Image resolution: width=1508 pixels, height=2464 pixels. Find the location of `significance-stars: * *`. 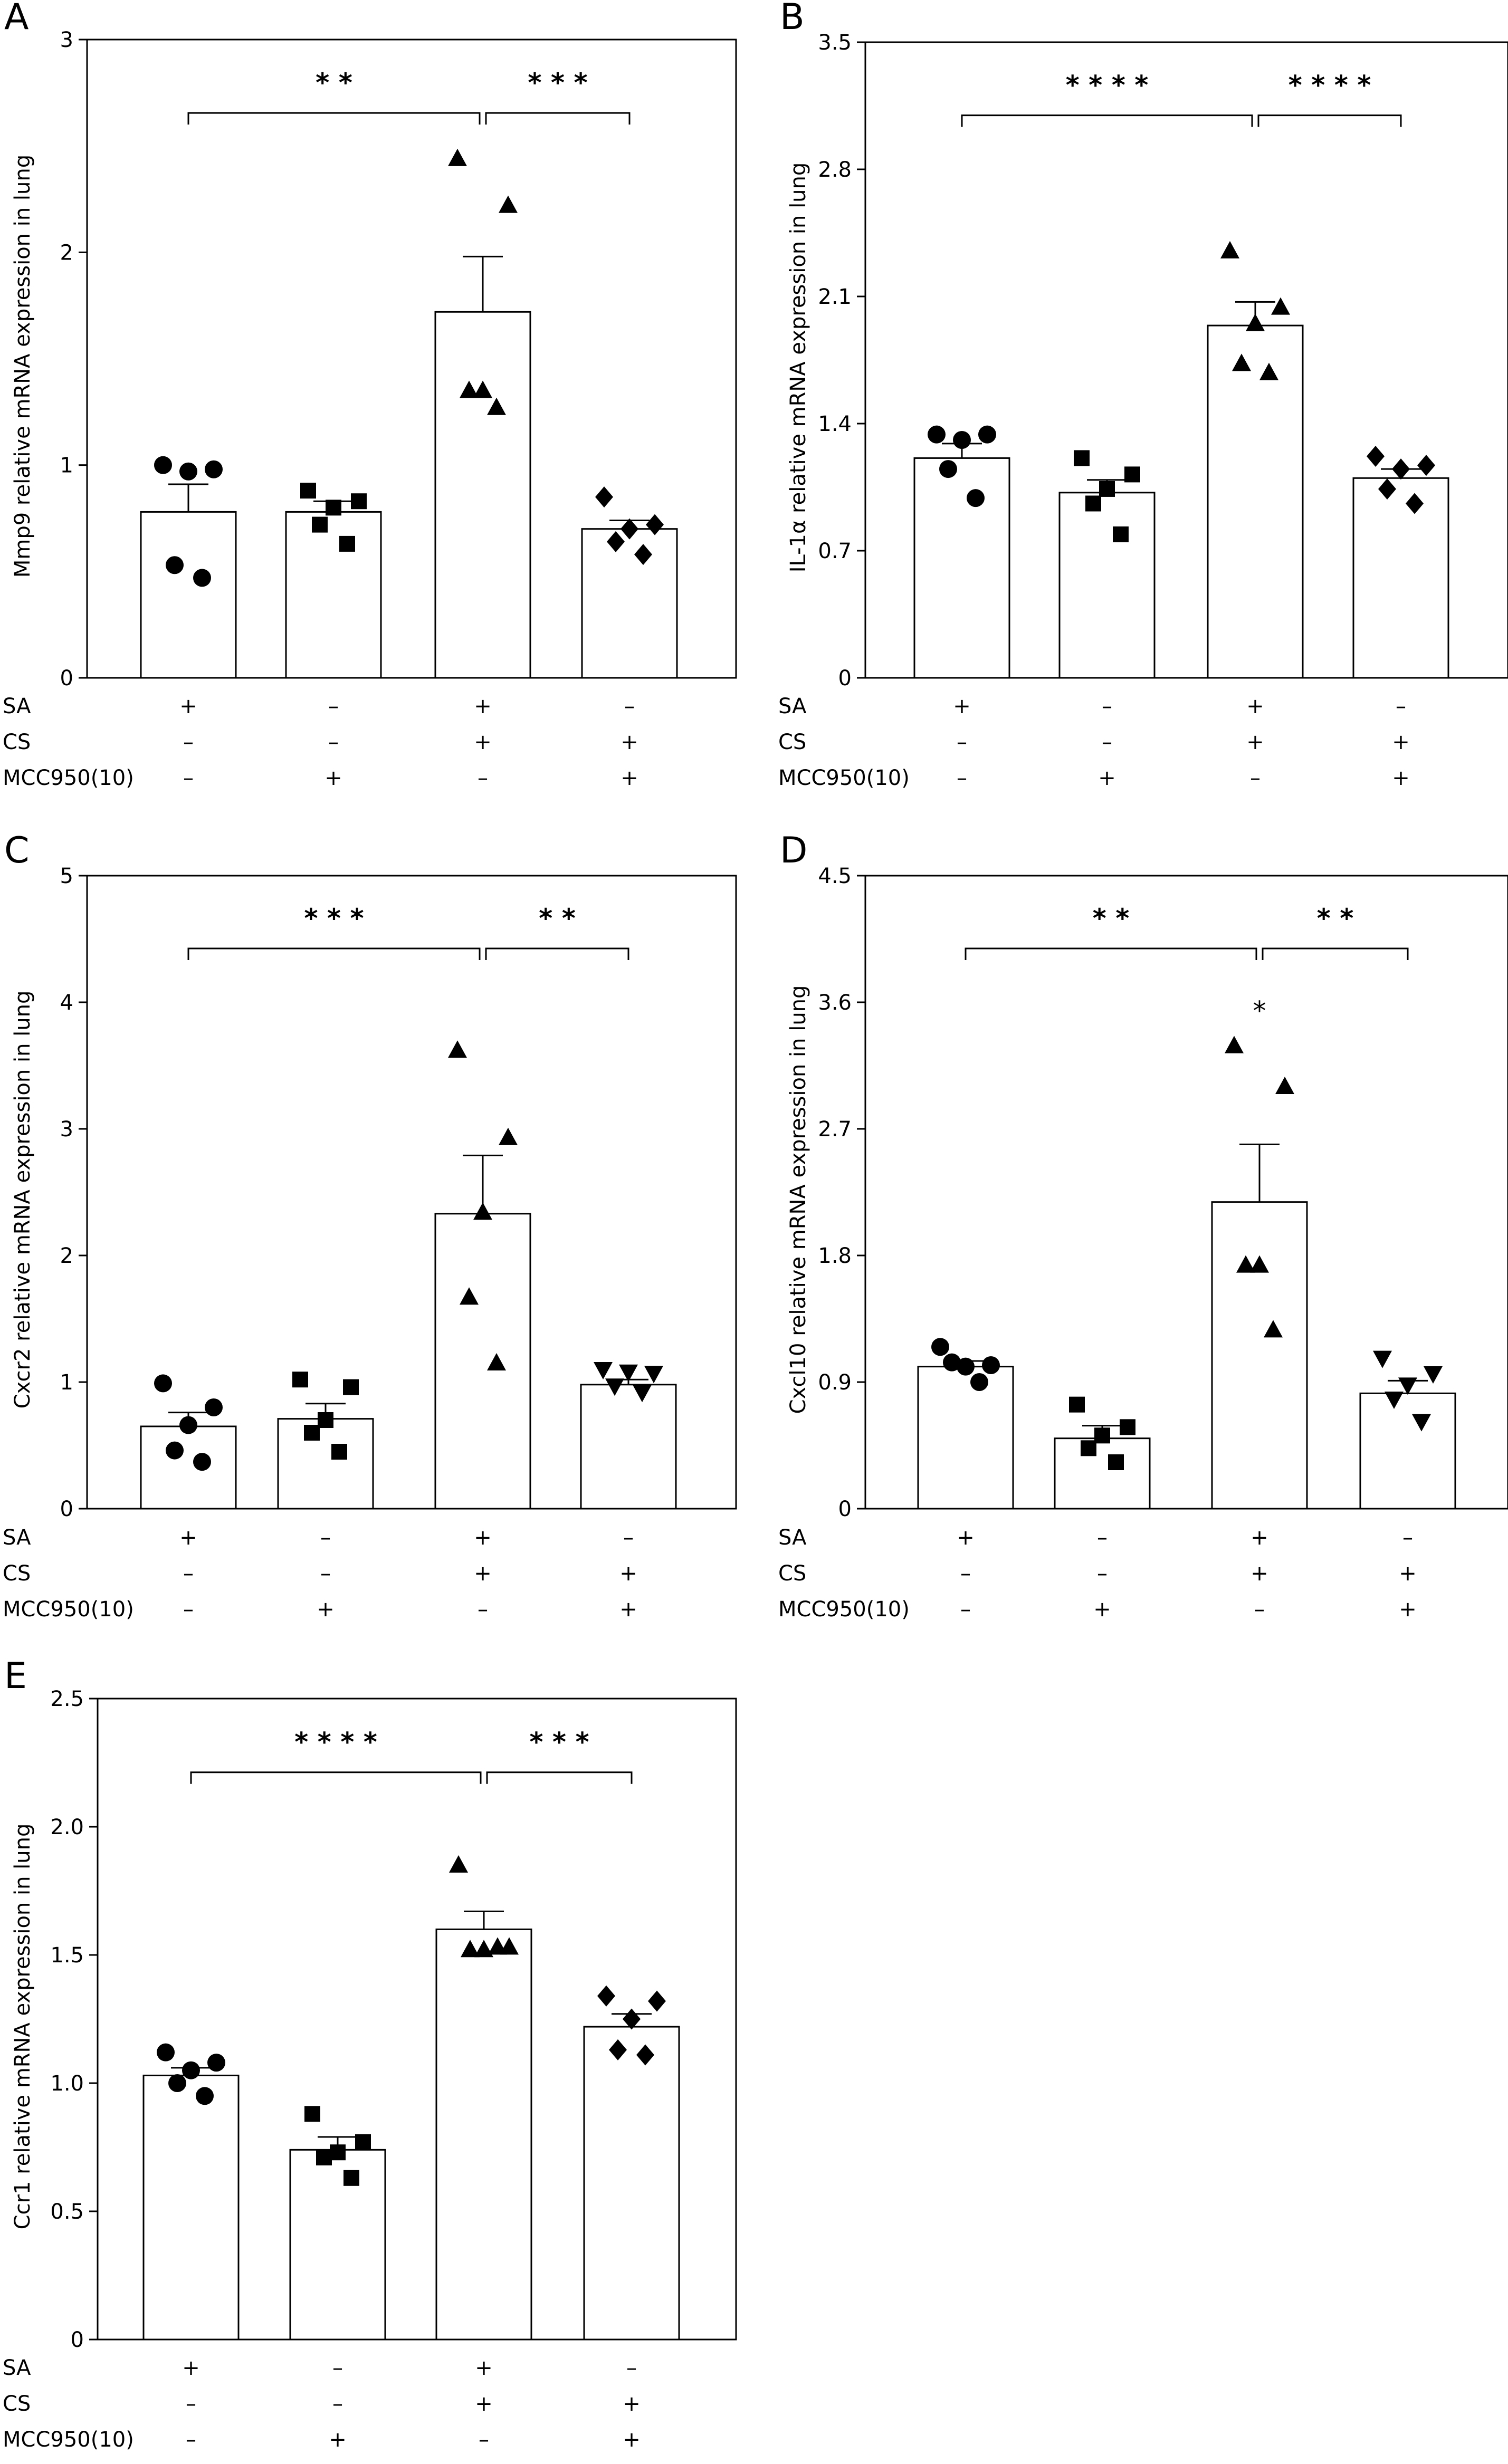

significance-stars: * * is located at coordinates (1335, 918).